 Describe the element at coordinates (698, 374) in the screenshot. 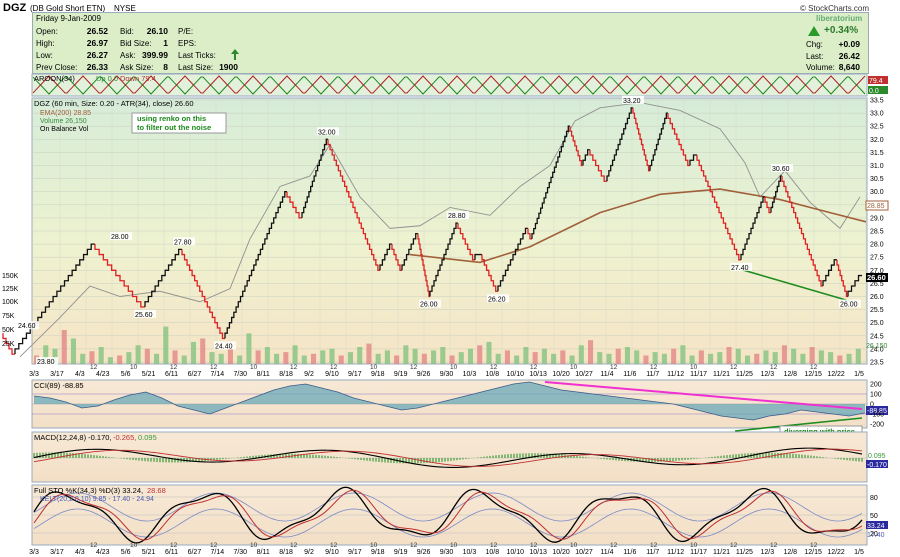

I see `x-tick-label: 11/17` at that location.